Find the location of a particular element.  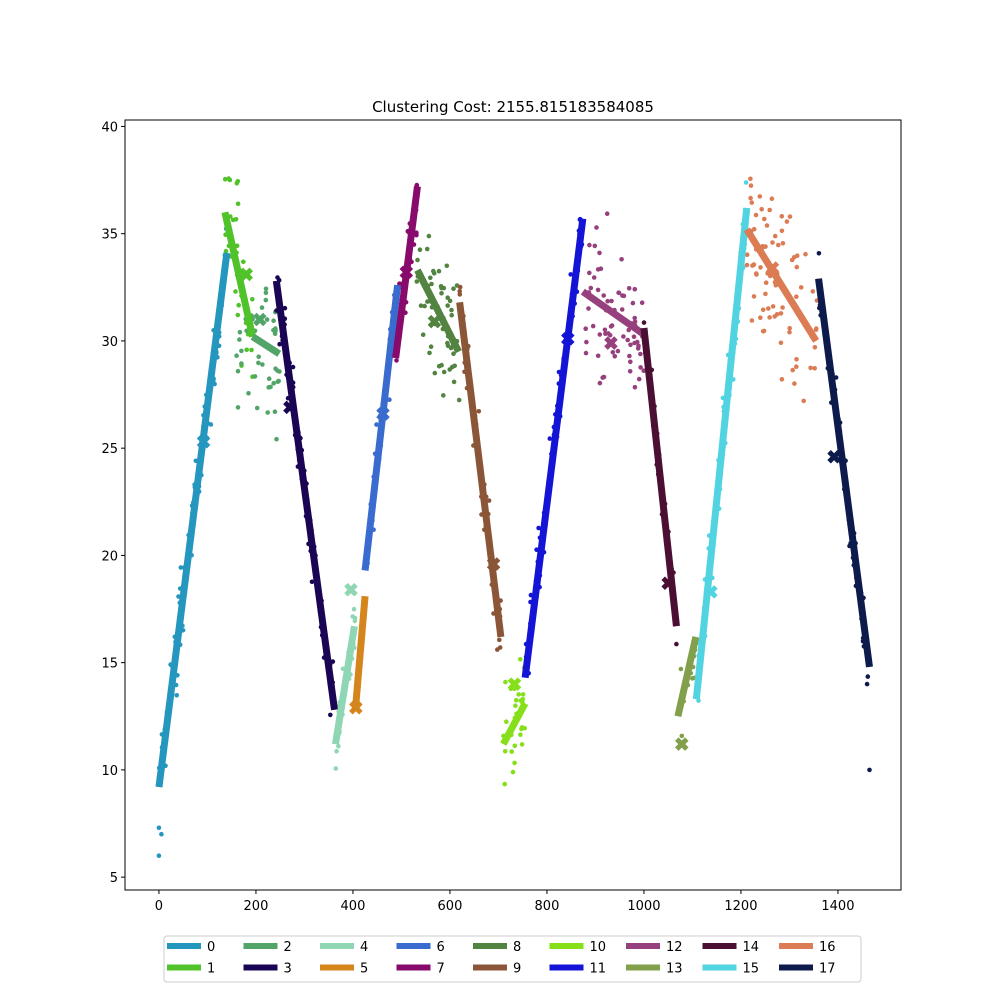

y-tick-label: 5 is located at coordinates (114, 878).